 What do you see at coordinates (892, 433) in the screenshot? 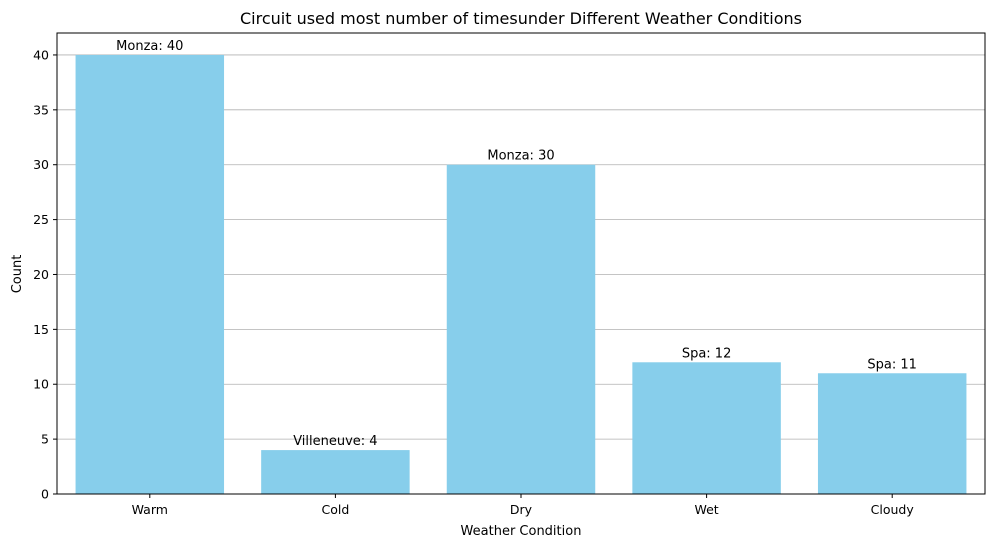
I see `bar-cloudy` at bounding box center [892, 433].